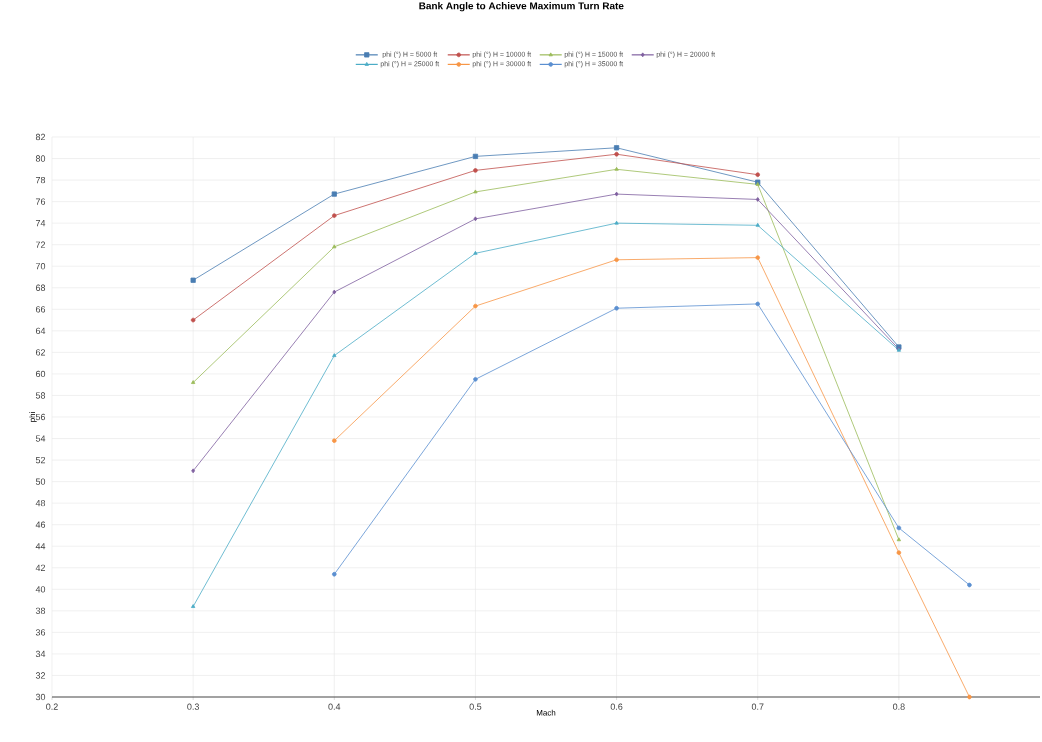 This screenshot has width=1042, height=742. I want to click on y-tick-label: 58, so click(40, 395).